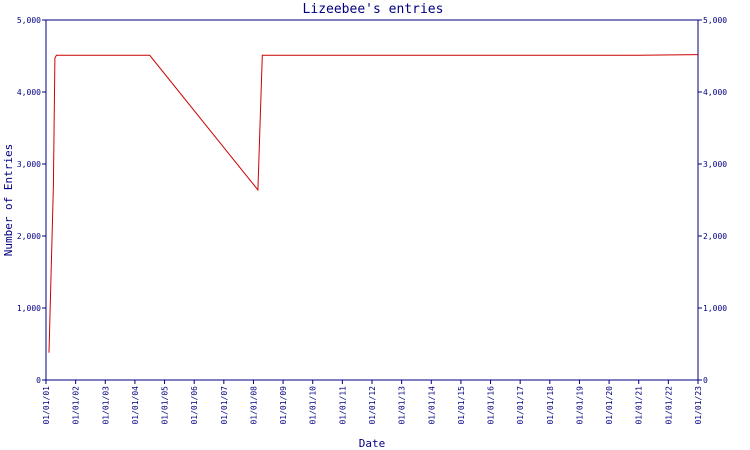 This screenshot has height=450, width=750. Describe the element at coordinates (609, 405) in the screenshot. I see `x-tick-label: 01/01/20` at that location.